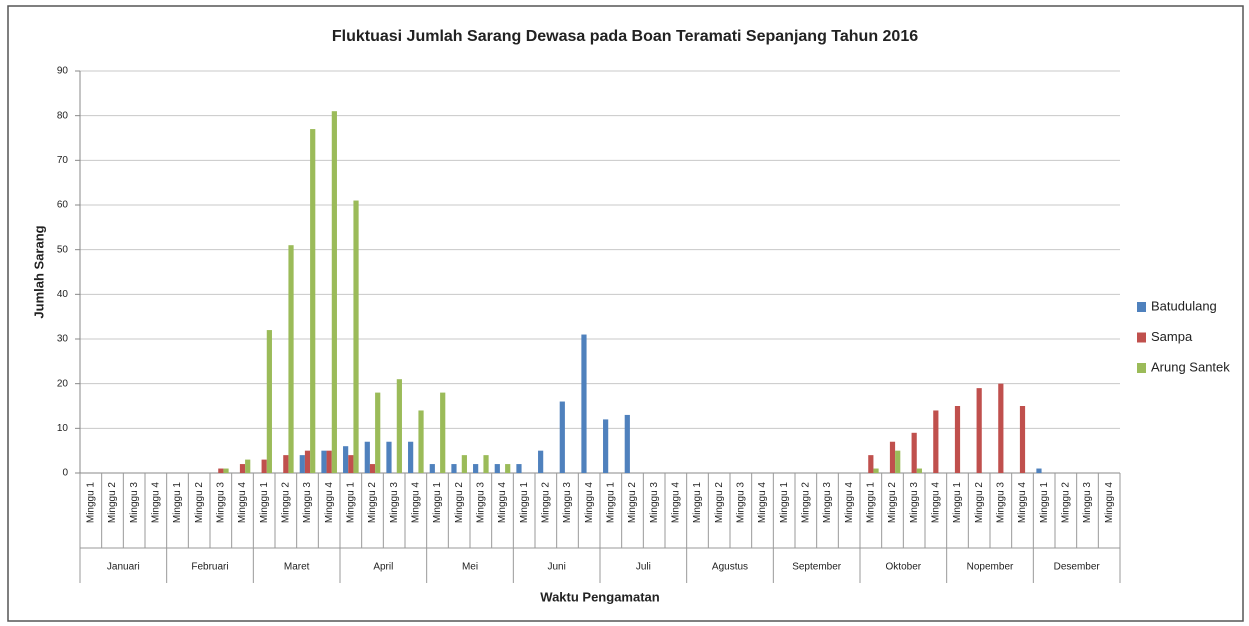 The image size is (1249, 626). Describe the element at coordinates (556, 567) in the screenshot. I see `group-label: Juni` at that location.